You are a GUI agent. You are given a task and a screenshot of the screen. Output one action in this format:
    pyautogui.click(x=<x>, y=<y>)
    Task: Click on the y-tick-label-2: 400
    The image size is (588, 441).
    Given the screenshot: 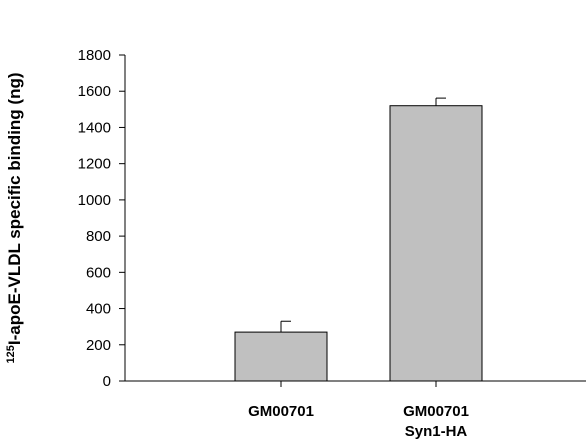 What is the action you would take?
    pyautogui.click(x=98, y=309)
    